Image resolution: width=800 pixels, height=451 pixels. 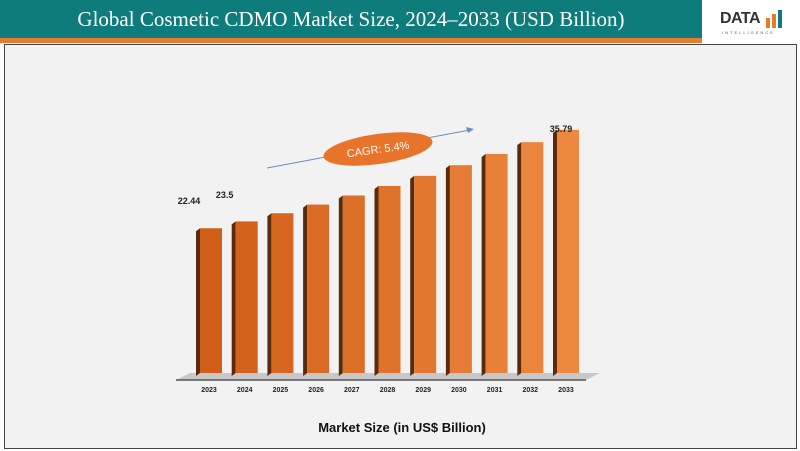 I want to click on cagr-arrow-head, so click(x=470, y=130).